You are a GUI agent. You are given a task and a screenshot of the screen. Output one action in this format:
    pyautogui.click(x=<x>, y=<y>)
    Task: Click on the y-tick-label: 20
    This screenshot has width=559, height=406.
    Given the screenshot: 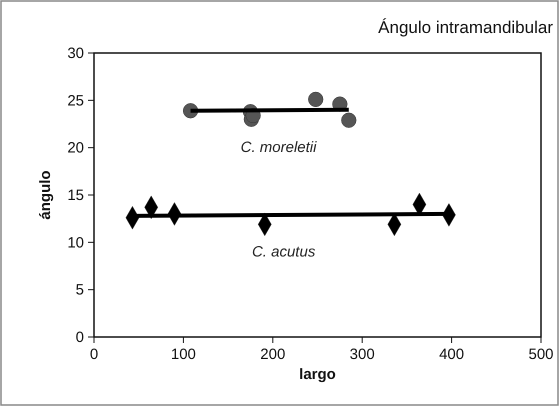 What is the action you would take?
    pyautogui.click(x=75, y=148)
    